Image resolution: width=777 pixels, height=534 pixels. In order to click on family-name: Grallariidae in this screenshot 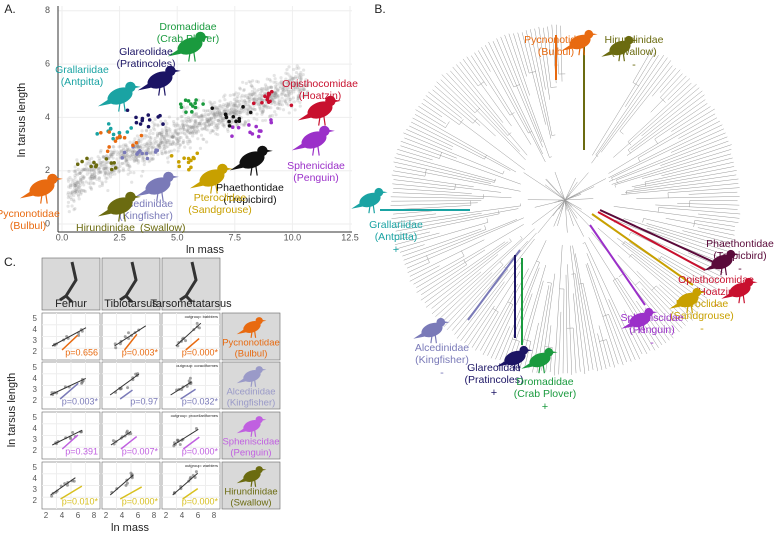, I will do `click(82, 70)`.